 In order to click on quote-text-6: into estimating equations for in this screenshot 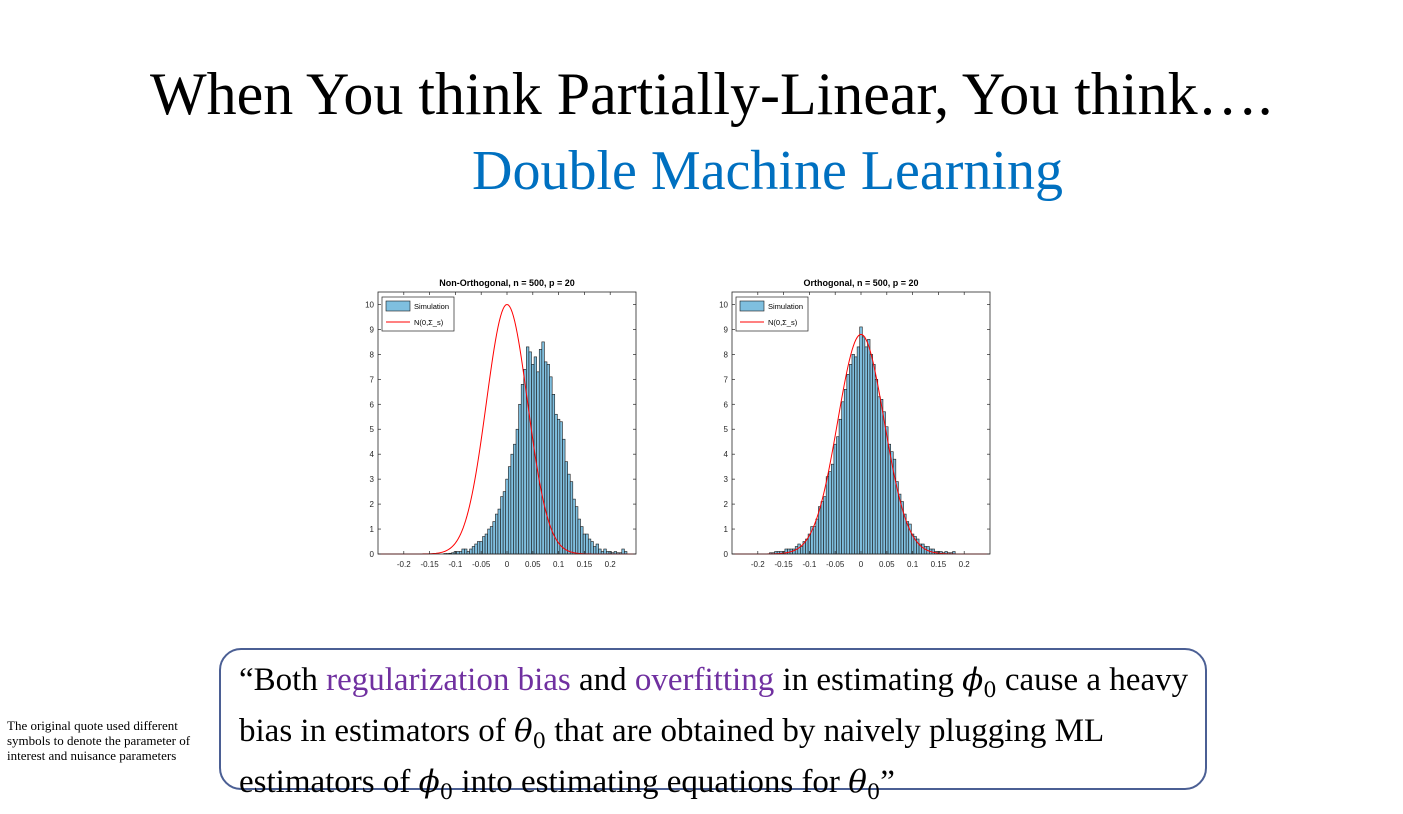, I will do `click(650, 782)`.